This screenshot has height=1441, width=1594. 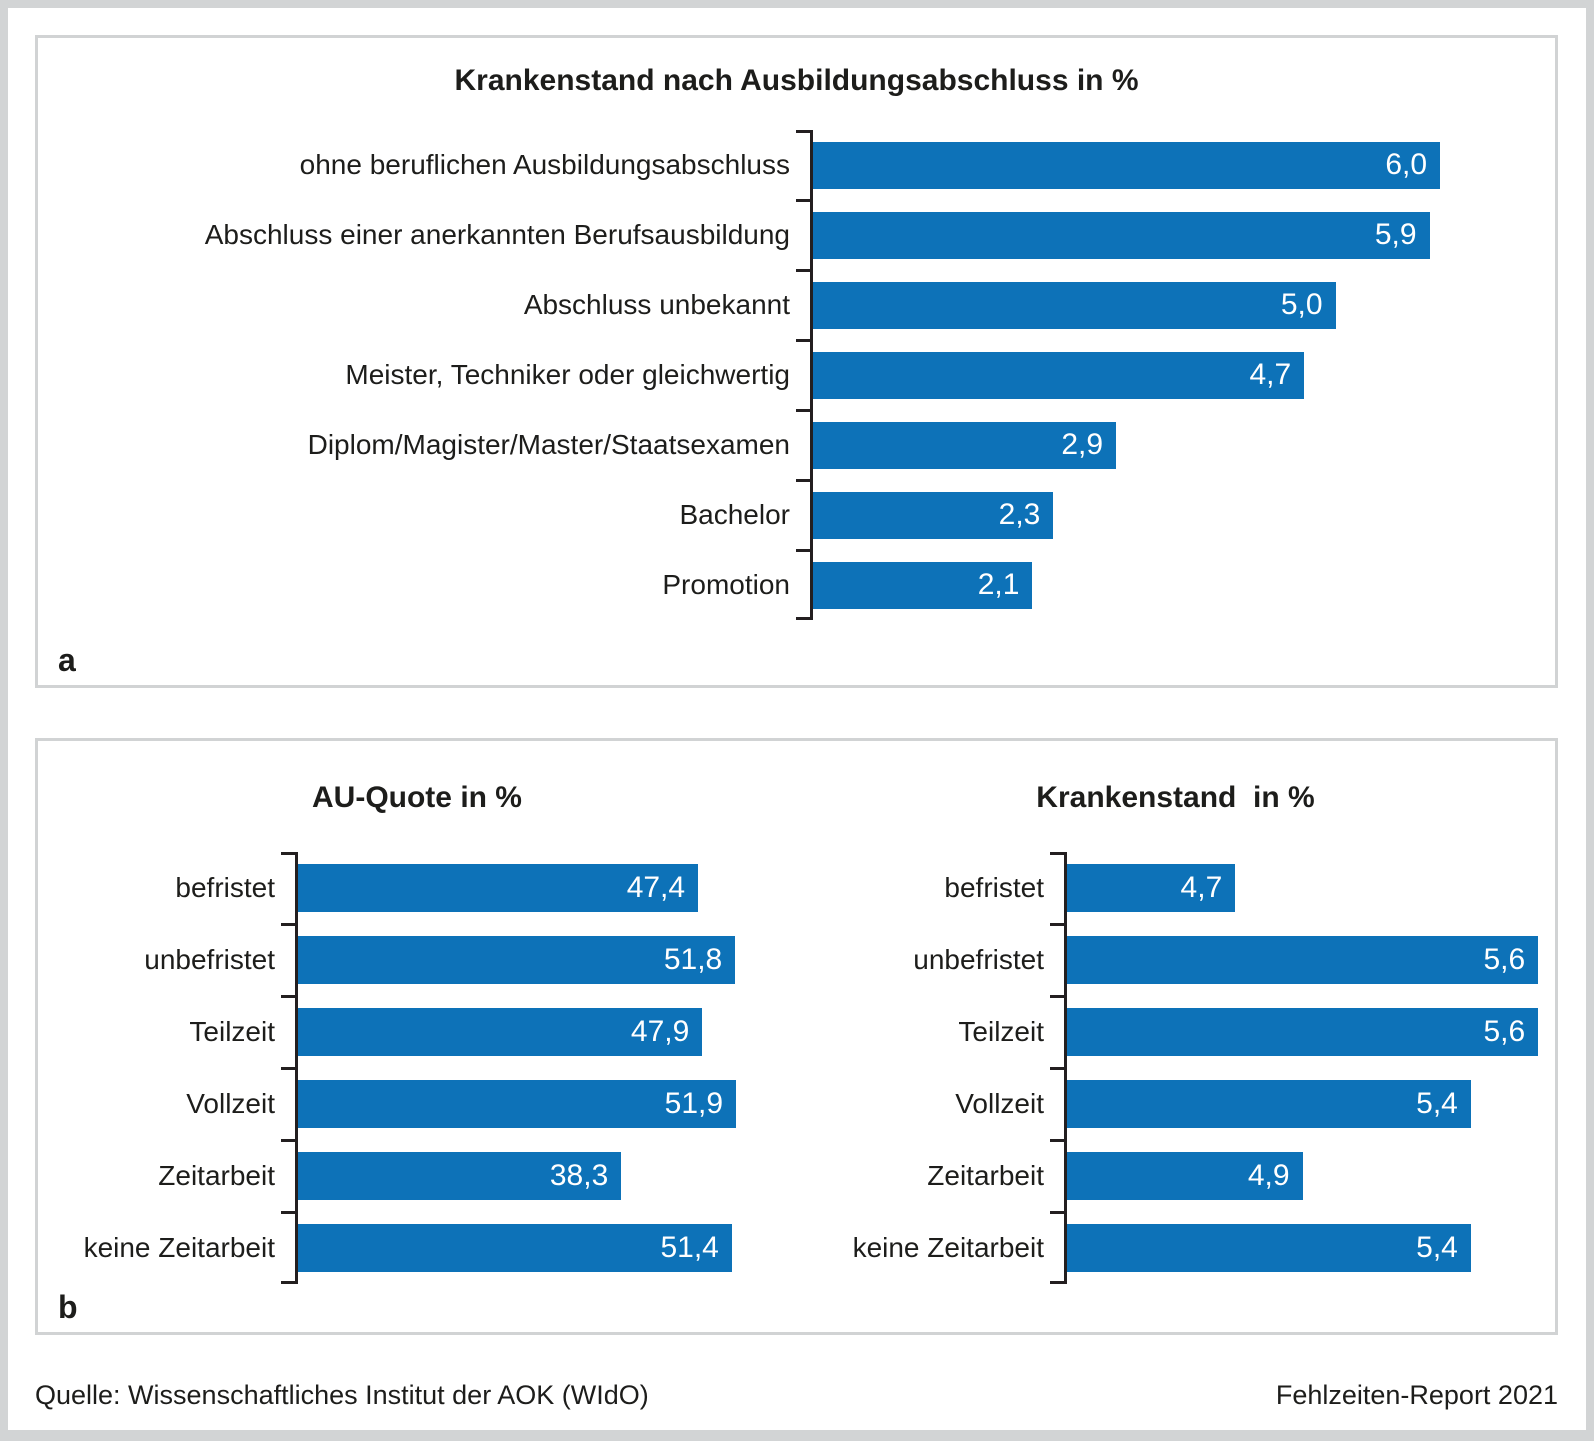 I want to click on chart-au-quote-title: AU-Quote in %, so click(x=417, y=797).